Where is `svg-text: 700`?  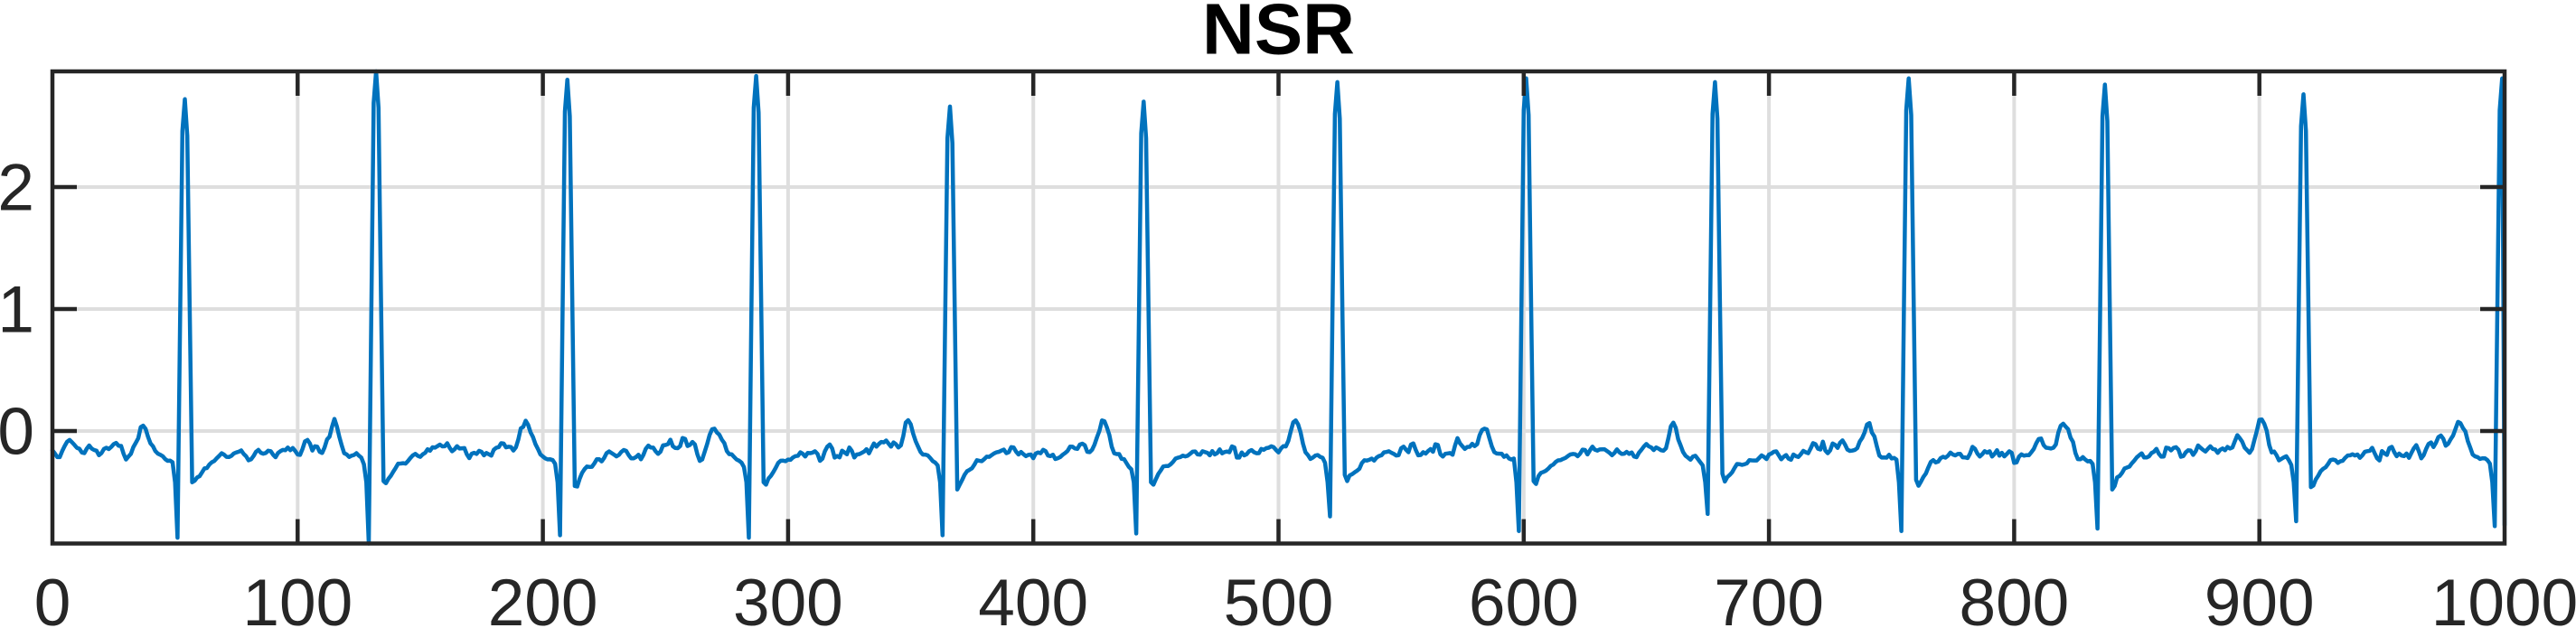
svg-text: 700 is located at coordinates (1769, 597).